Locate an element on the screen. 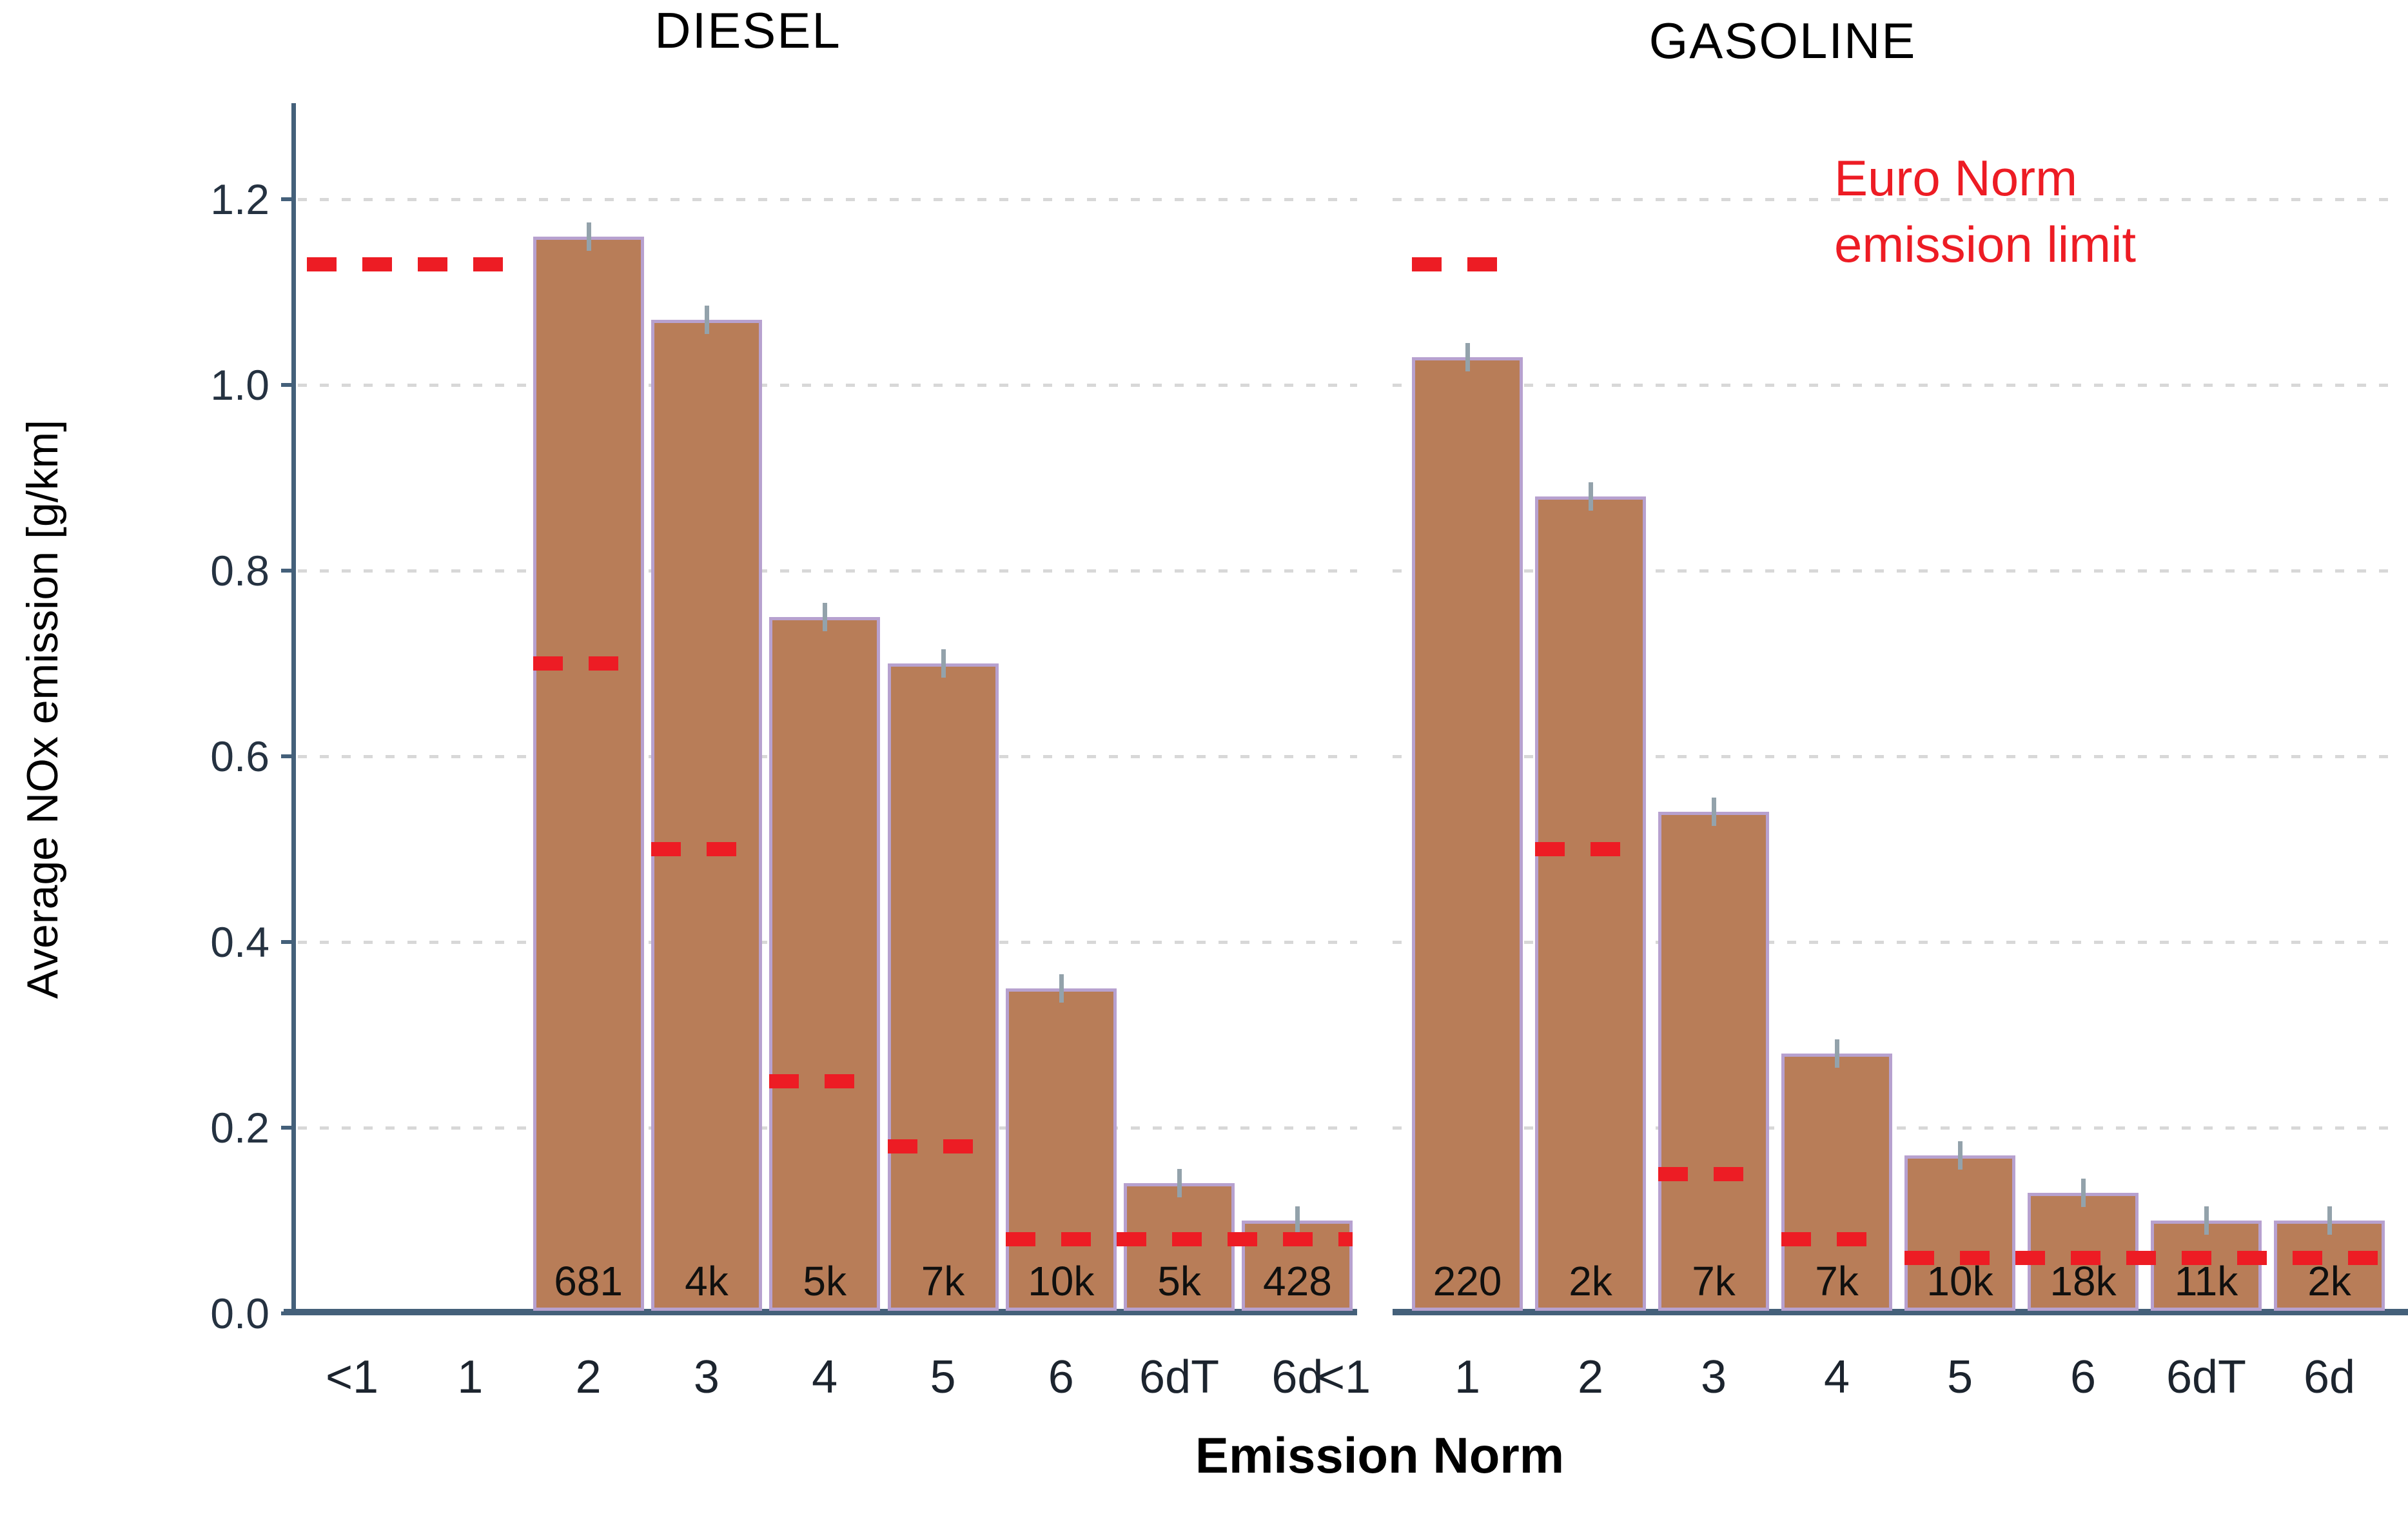  count-label-gasoline-5: 10k is located at coordinates (1959, 1281).